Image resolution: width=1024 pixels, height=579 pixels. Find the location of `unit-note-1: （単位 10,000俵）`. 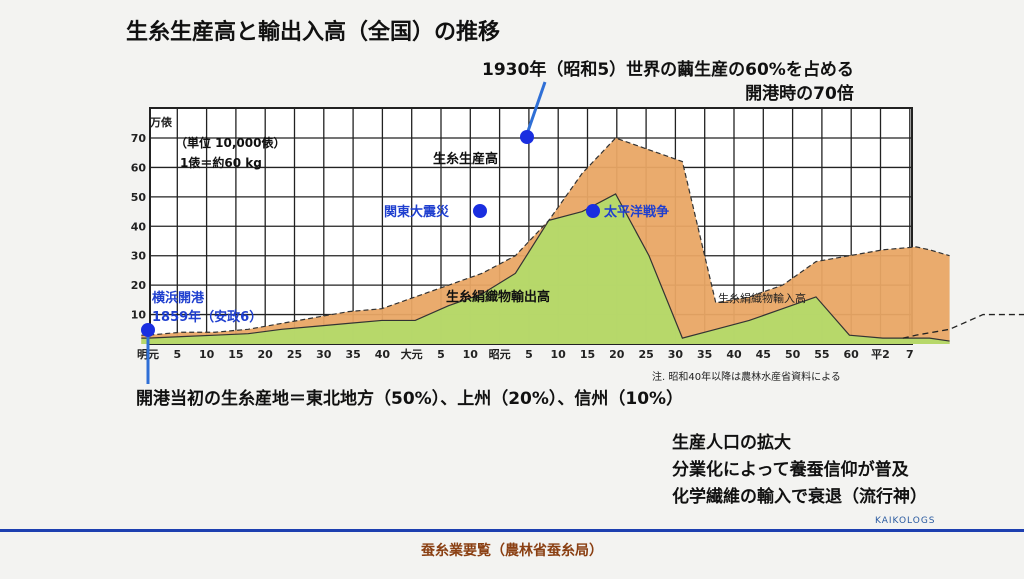

unit-note-1: （単位 10,000俵） is located at coordinates (230, 142).